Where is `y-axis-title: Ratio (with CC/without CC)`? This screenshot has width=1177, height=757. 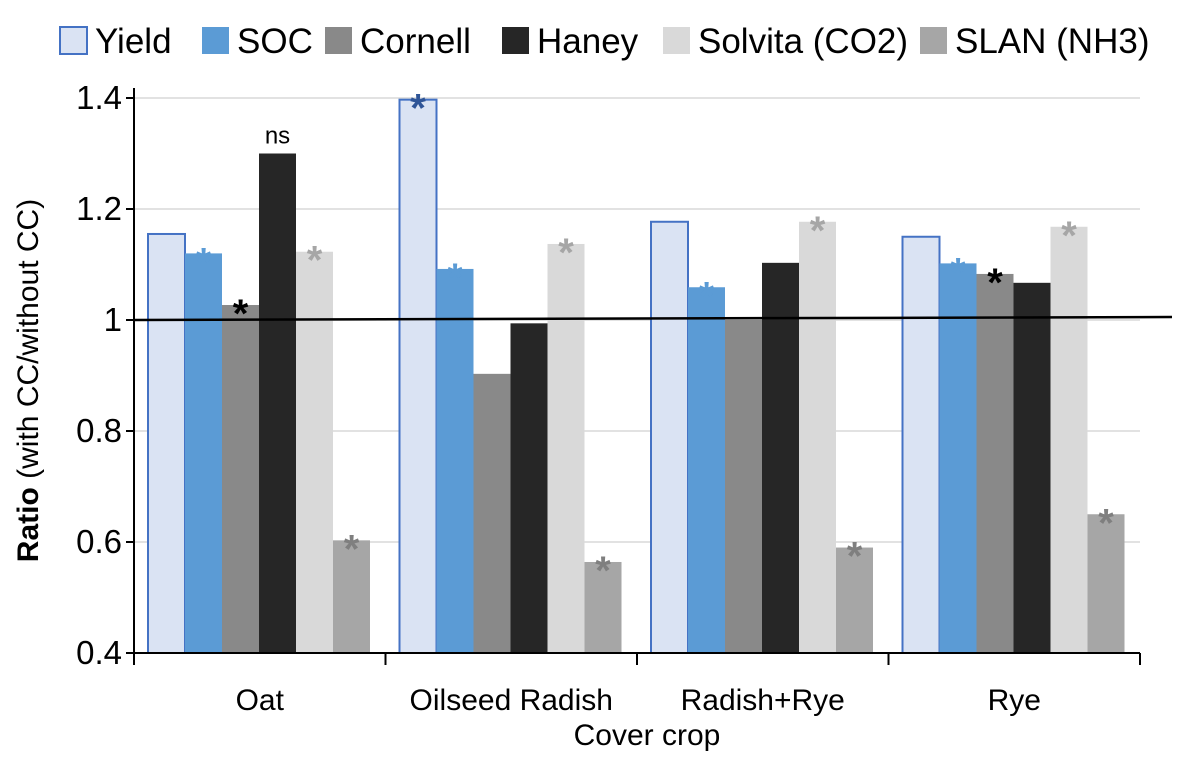
y-axis-title: Ratio (with CC/without CC) is located at coordinates (28, 380).